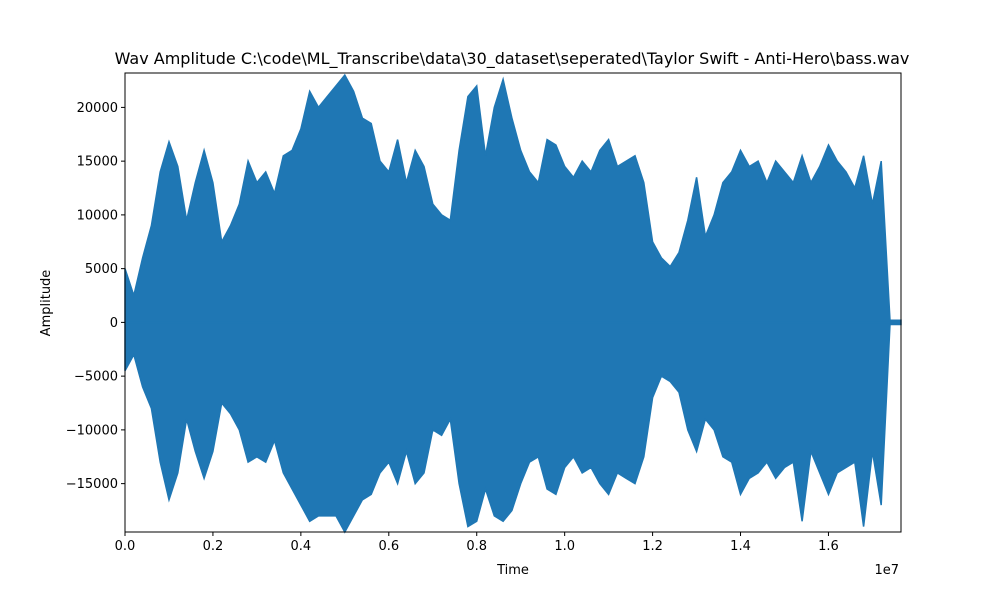  I want to click on x-tick-label: 0.0, so click(125, 546).